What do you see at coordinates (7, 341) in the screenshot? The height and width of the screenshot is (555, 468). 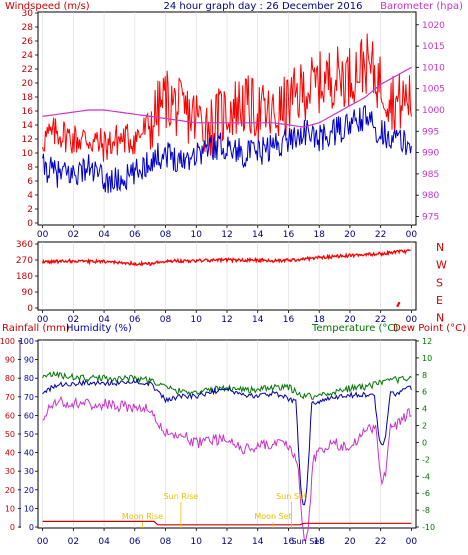 I see `rainfall-tick-label: 100` at bounding box center [7, 341].